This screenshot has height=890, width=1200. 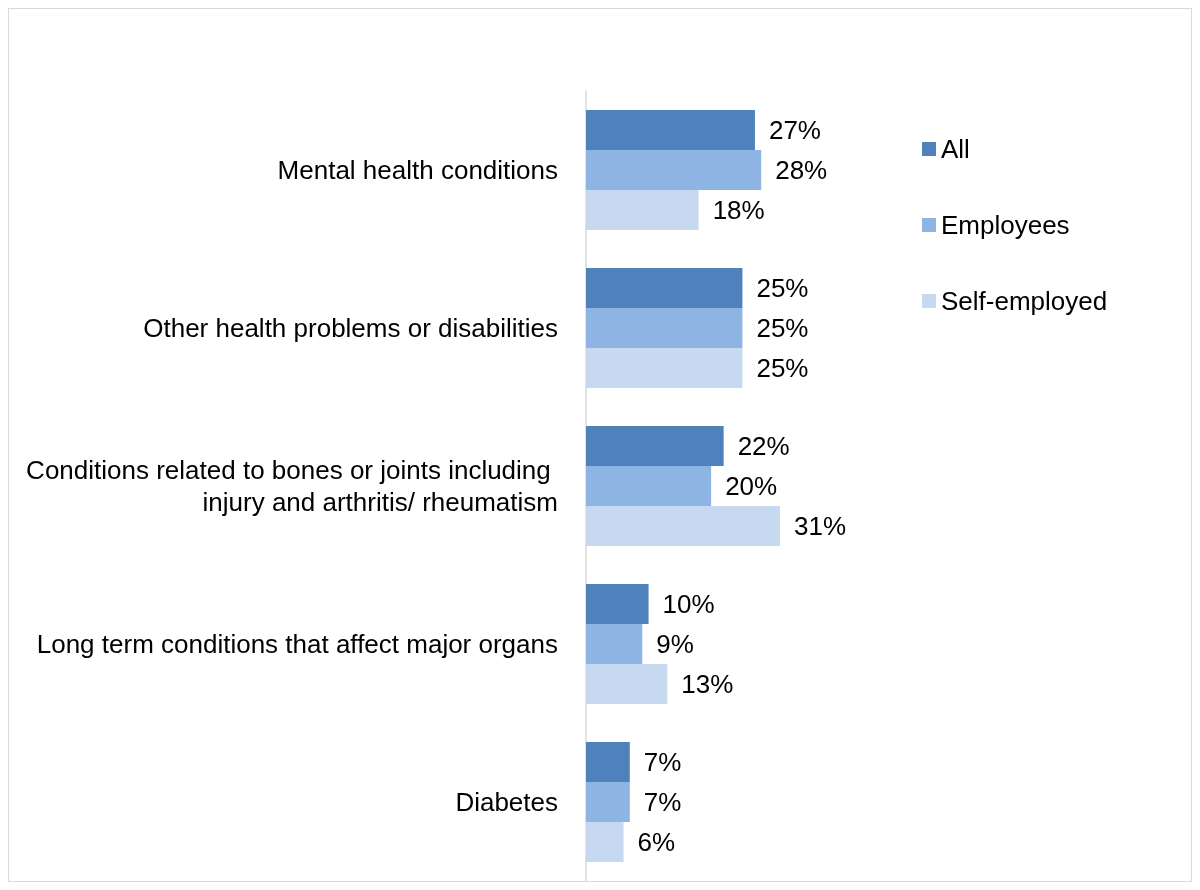 I want to click on data-label: 22%, so click(x=763, y=445).